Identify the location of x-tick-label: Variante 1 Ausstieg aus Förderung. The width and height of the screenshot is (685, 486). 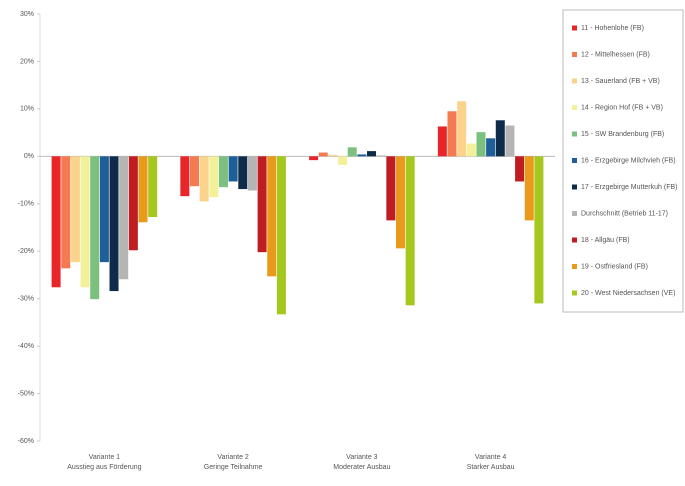
(104, 462).